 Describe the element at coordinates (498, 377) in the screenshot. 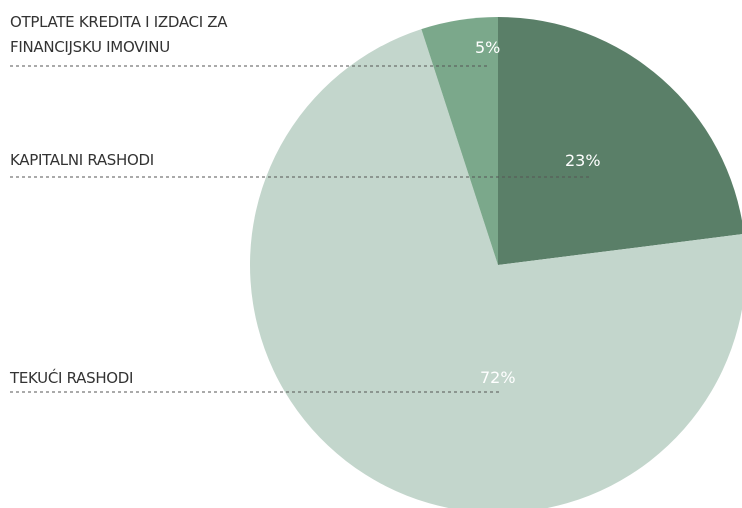

I see `value-label: 72%` at that location.